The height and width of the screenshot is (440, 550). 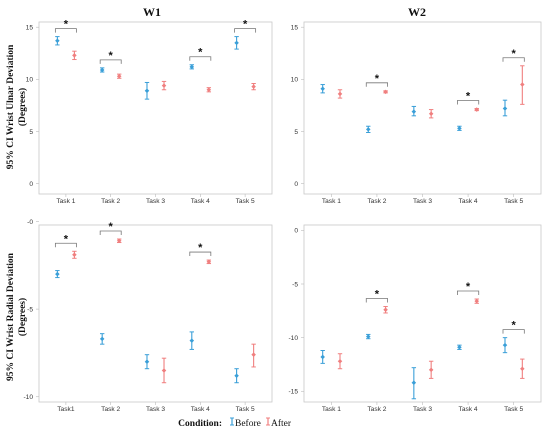 I want to click on y-axis-label-radial-units: (Degrees), so click(x=22, y=317).